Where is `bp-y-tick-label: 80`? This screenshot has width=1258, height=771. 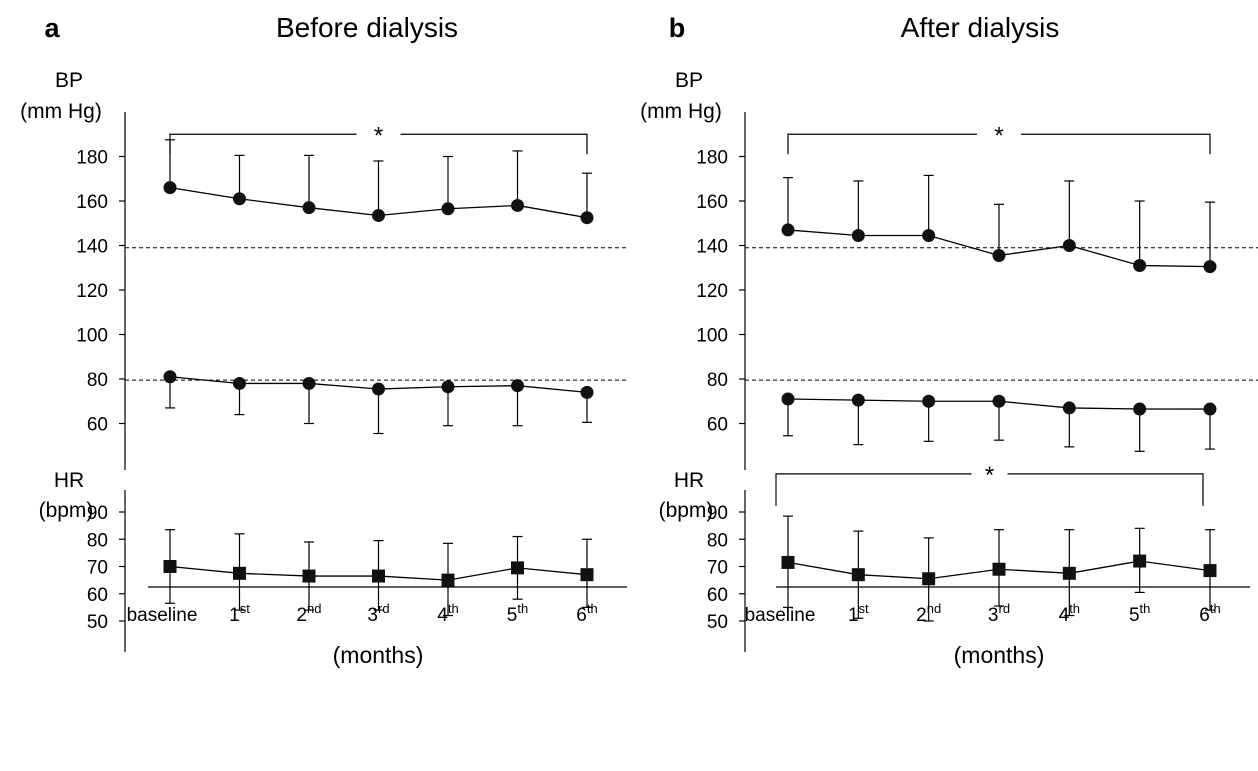
bp-y-tick-label: 80 is located at coordinates (97, 380).